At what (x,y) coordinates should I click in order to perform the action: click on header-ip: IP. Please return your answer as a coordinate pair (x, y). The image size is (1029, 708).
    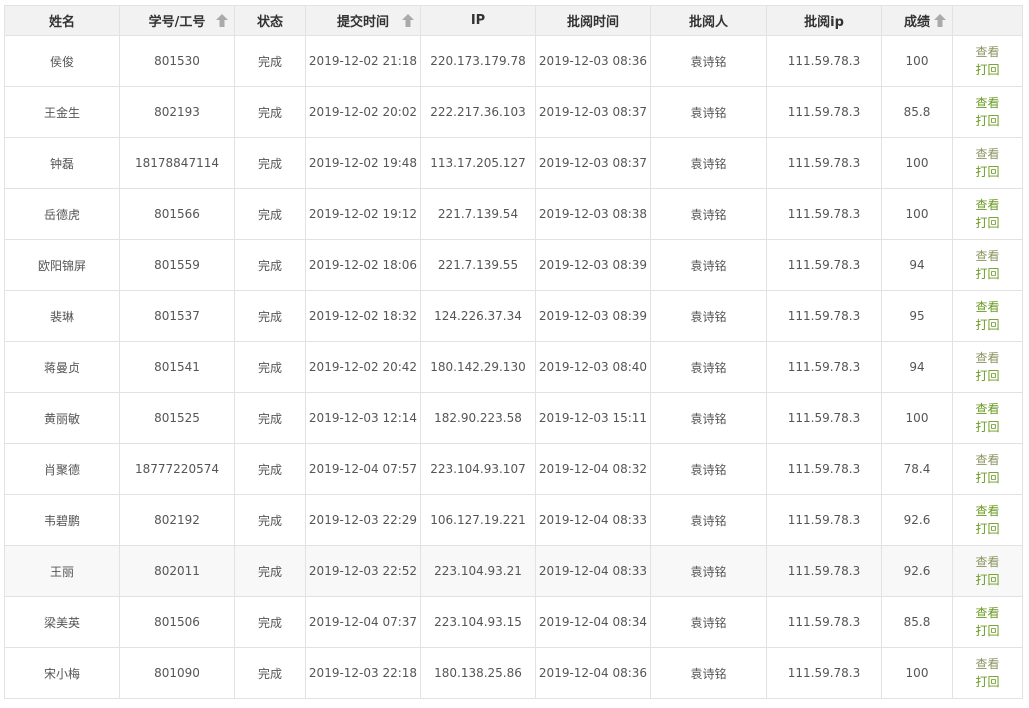
    Looking at the image, I should click on (478, 20).